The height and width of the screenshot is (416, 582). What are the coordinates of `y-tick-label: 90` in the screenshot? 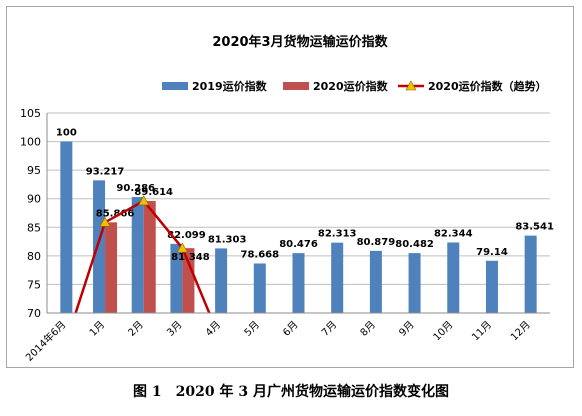 It's located at (34, 199).